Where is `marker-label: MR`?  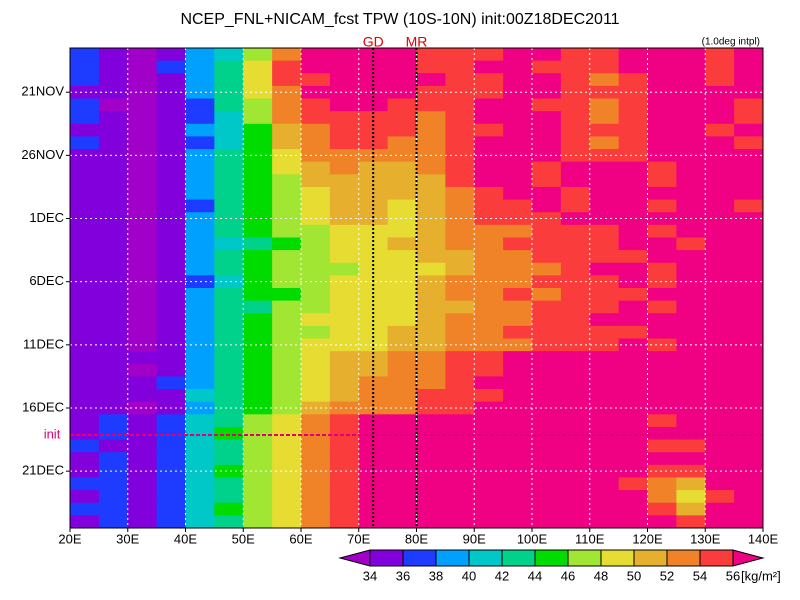
marker-label: MR is located at coordinates (417, 42).